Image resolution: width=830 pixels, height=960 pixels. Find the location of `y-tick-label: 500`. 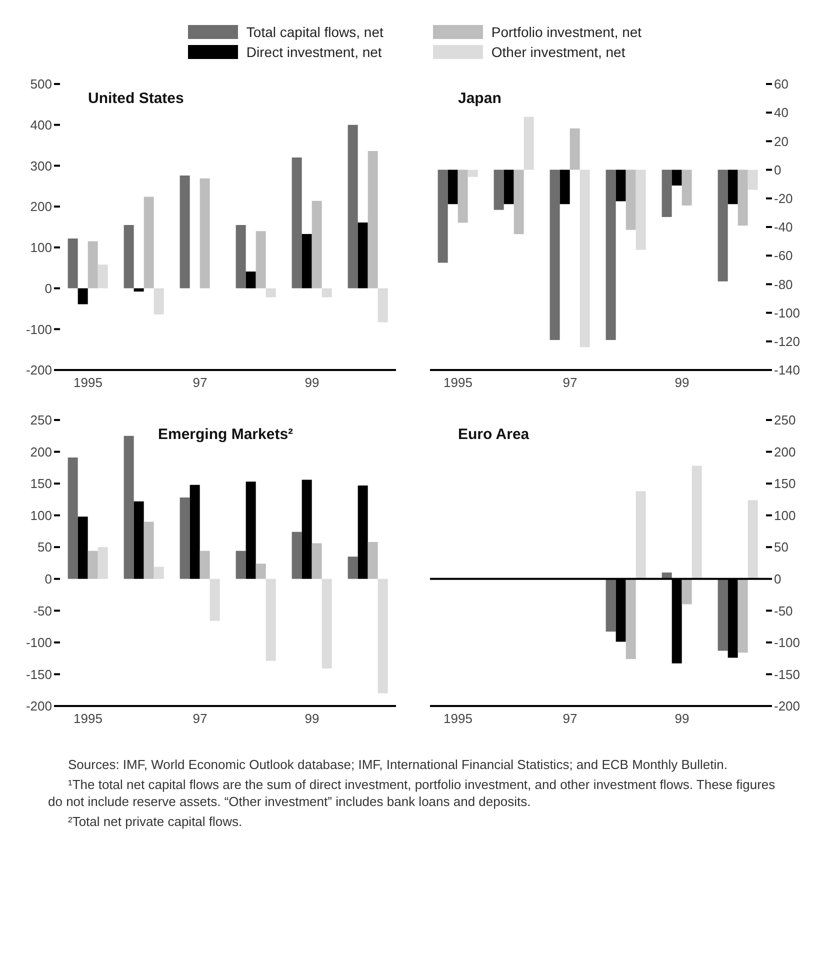

y-tick-label: 500 is located at coordinates (41, 84).